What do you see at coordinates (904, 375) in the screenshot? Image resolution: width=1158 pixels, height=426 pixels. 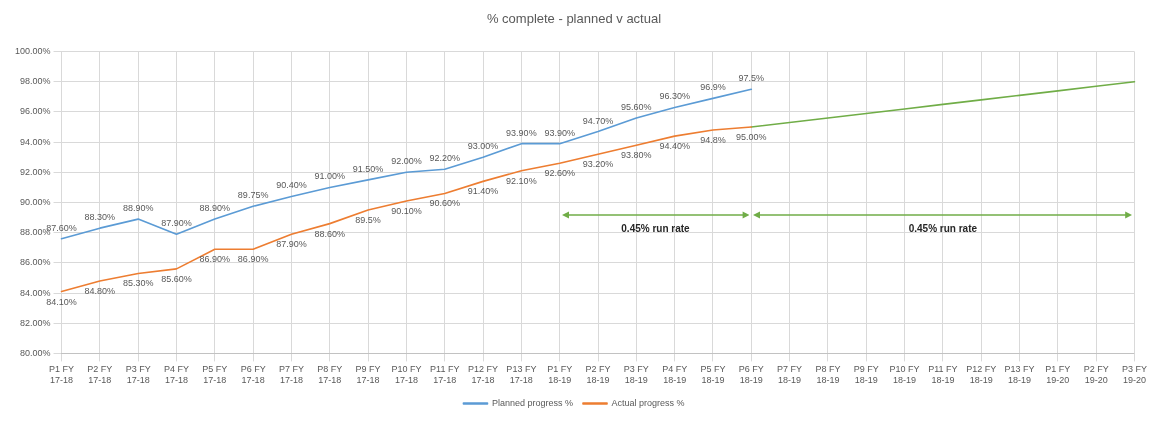 I see `x-tick-label: P10 FY 18-19` at bounding box center [904, 375].